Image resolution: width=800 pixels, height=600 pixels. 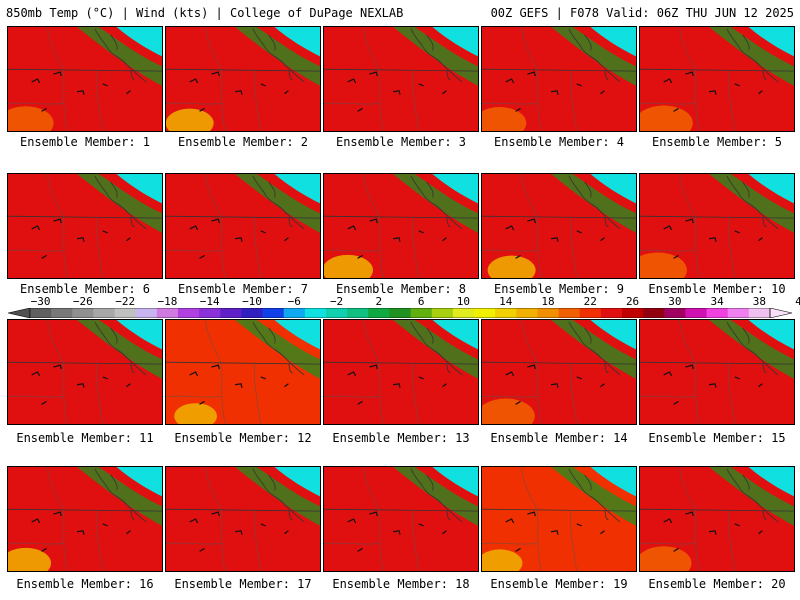 I want to click on ensemble-member-label: Ensemble Member: 11, so click(x=85, y=438).